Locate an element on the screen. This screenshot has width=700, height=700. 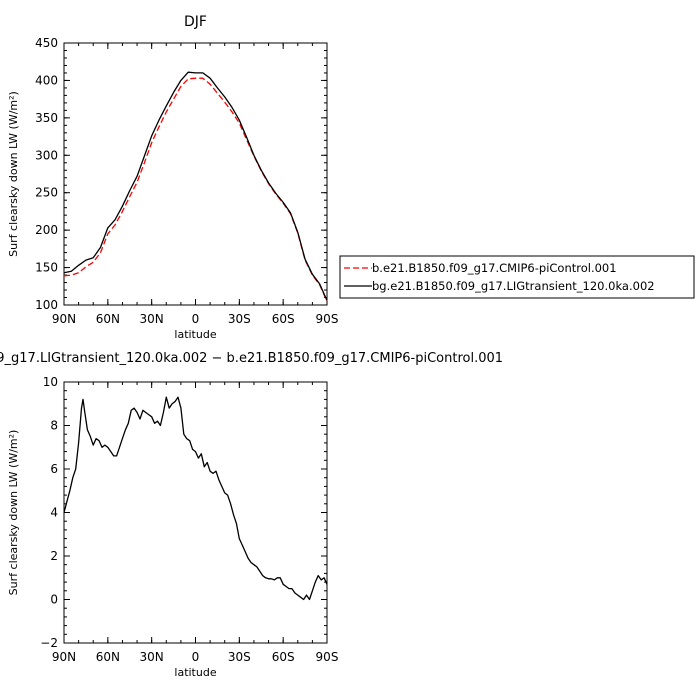
y-tick-label: 450 is located at coordinates (46, 43).